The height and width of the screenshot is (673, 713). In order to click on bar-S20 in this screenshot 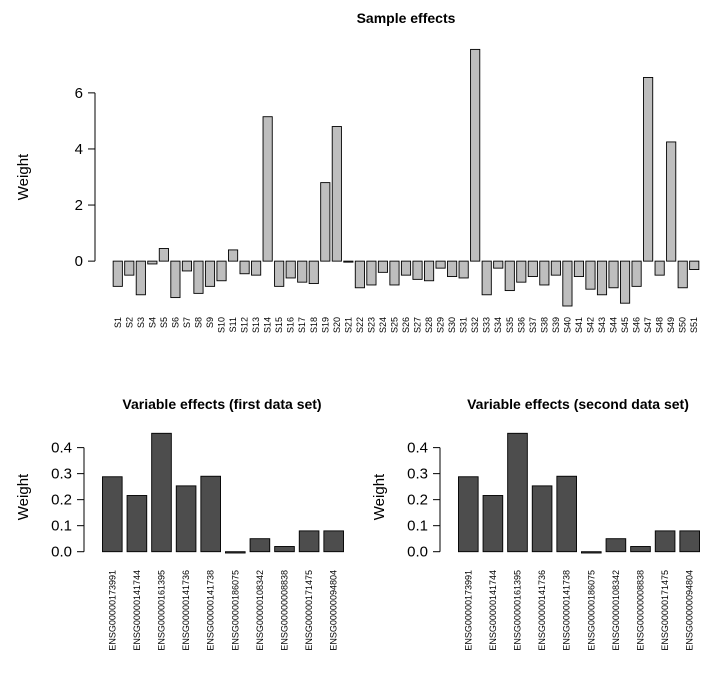, I will do `click(336, 194)`.